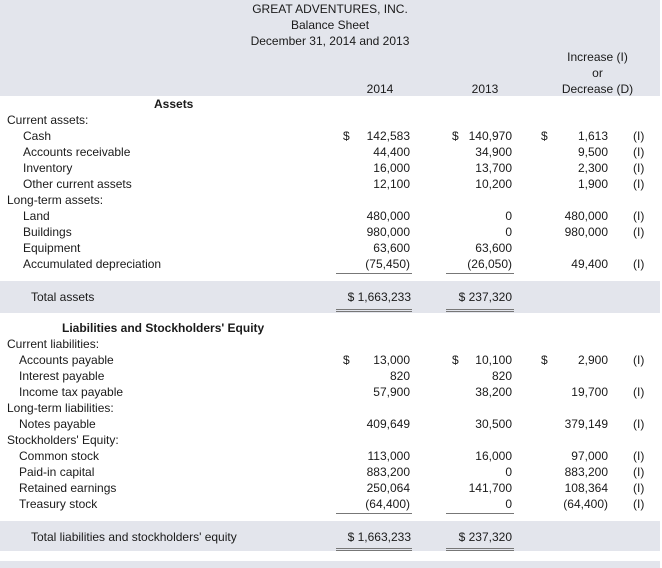 The height and width of the screenshot is (568, 662). Describe the element at coordinates (391, 168) in the screenshot. I see `value-2014: 16,000` at that location.